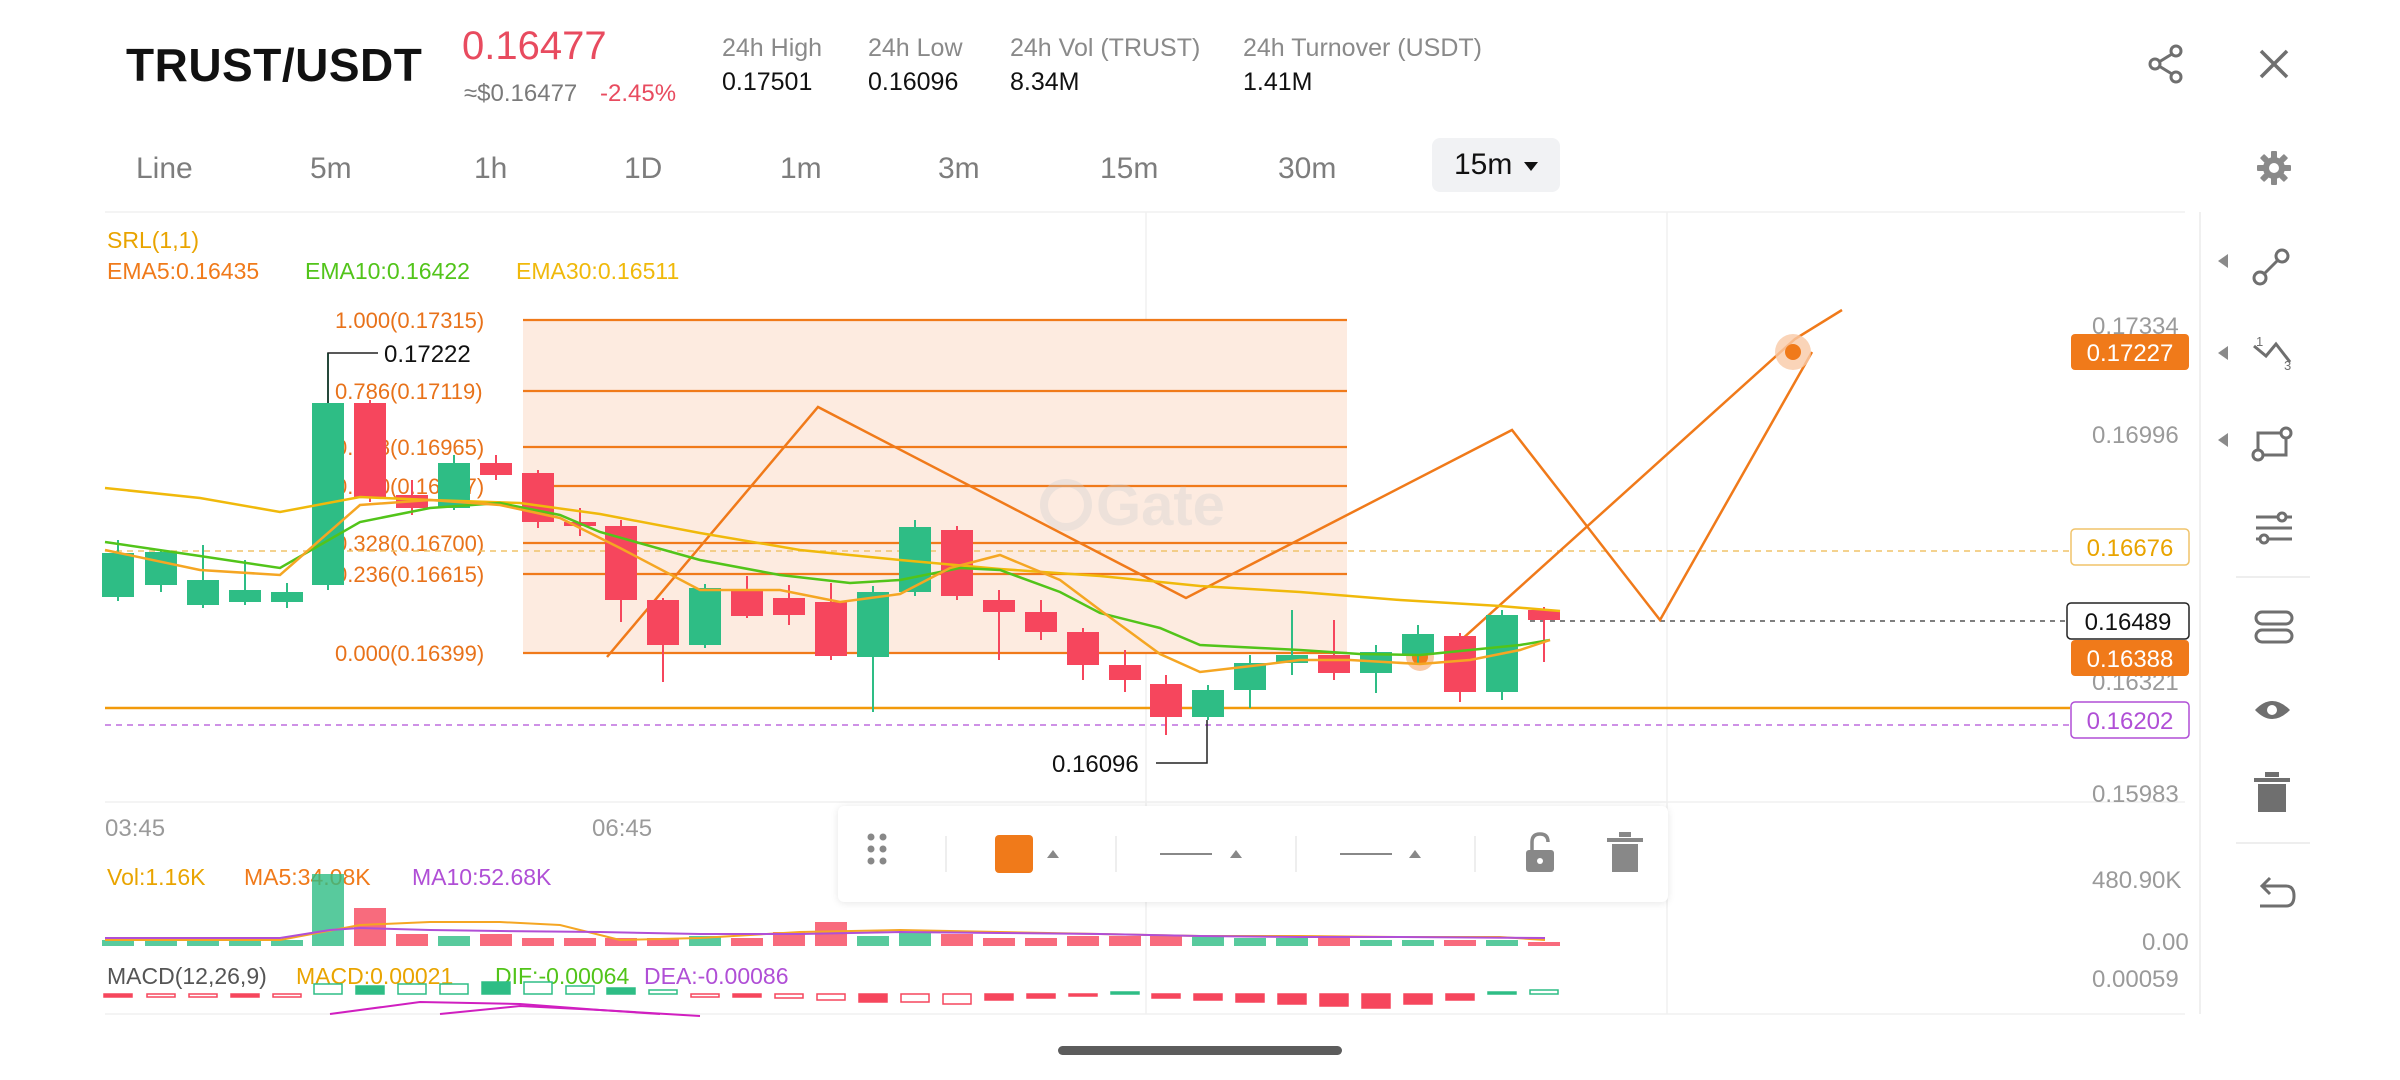 Image resolution: width=2400 pixels, height=1080 pixels. What do you see at coordinates (1483, 164) in the screenshot?
I see `active-interval-label: 15m` at bounding box center [1483, 164].